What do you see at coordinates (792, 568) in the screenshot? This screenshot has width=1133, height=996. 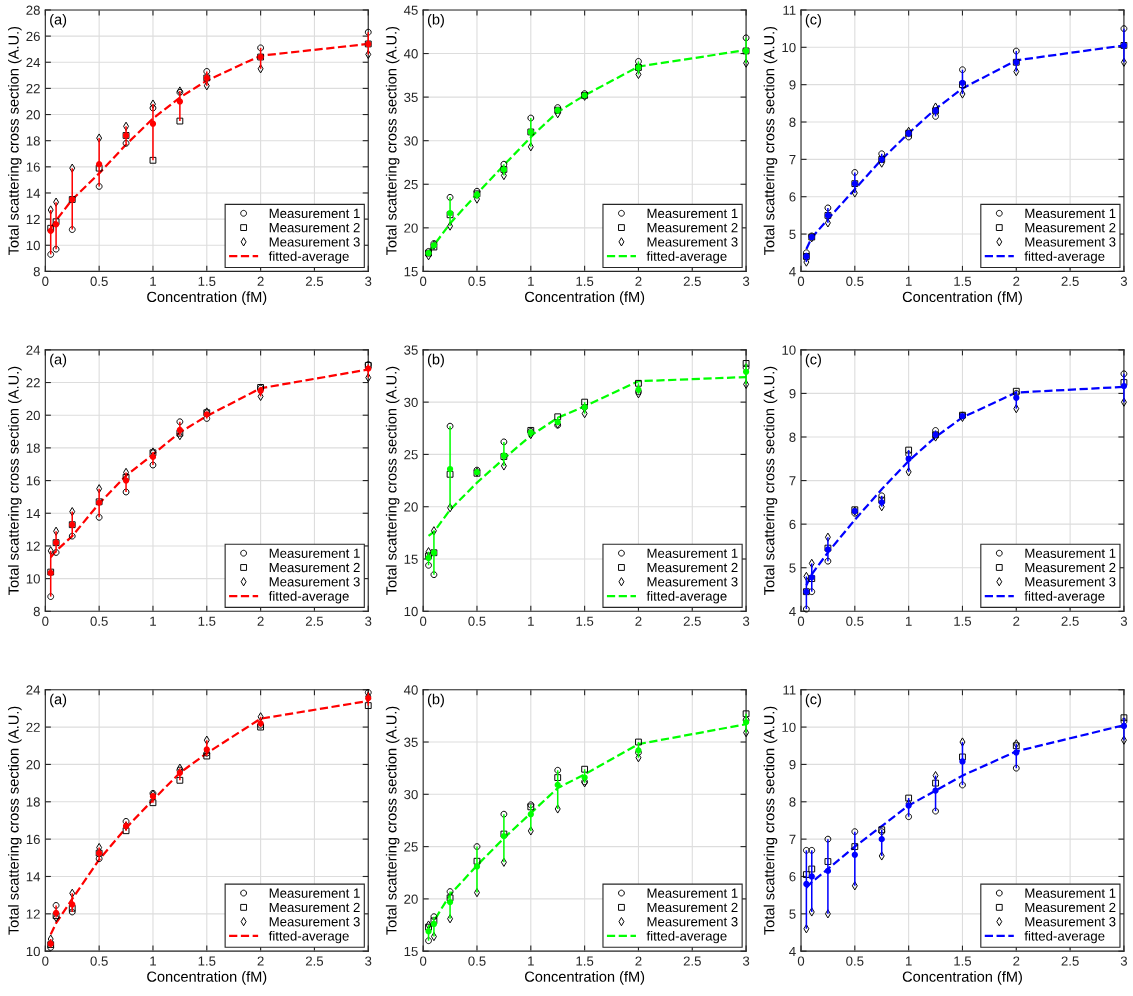 I see `y-tick-label: 5` at bounding box center [792, 568].